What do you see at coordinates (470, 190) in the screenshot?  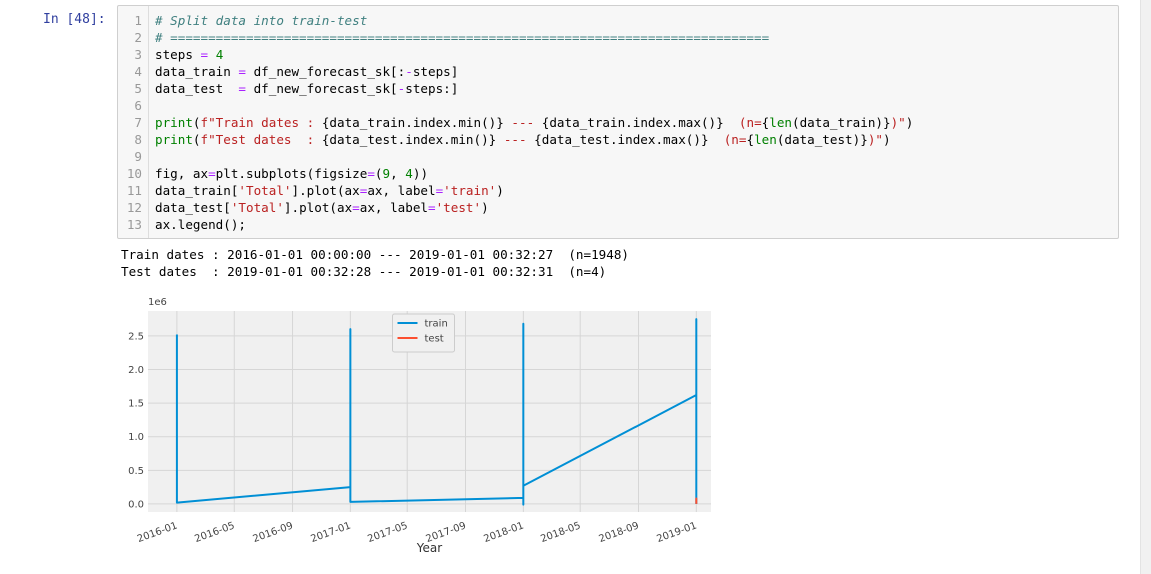 I see `code-token: 'train'` at bounding box center [470, 190].